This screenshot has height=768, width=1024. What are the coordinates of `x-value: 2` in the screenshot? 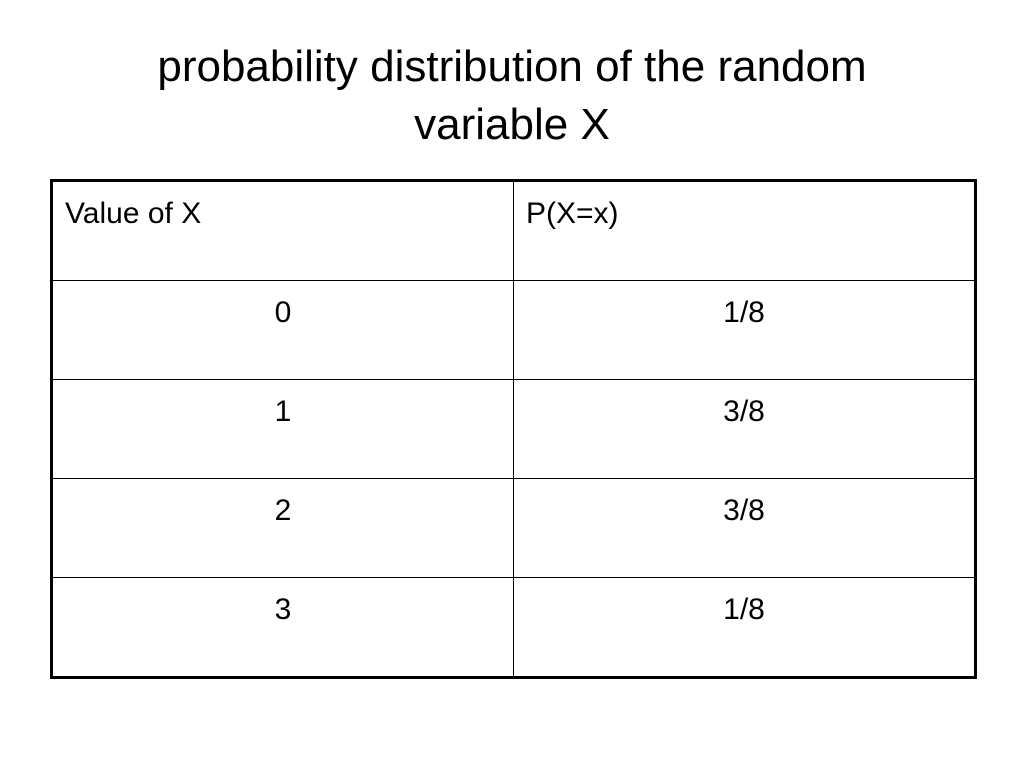 It's located at (283, 510).